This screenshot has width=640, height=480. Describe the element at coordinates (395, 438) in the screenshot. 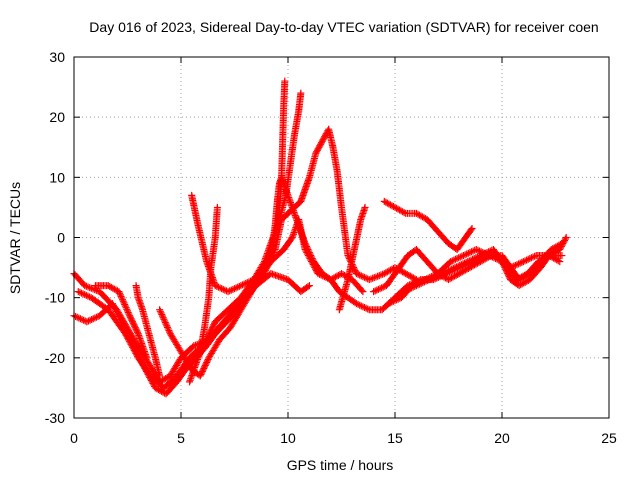

I see `x-tick-label: 15` at that location.